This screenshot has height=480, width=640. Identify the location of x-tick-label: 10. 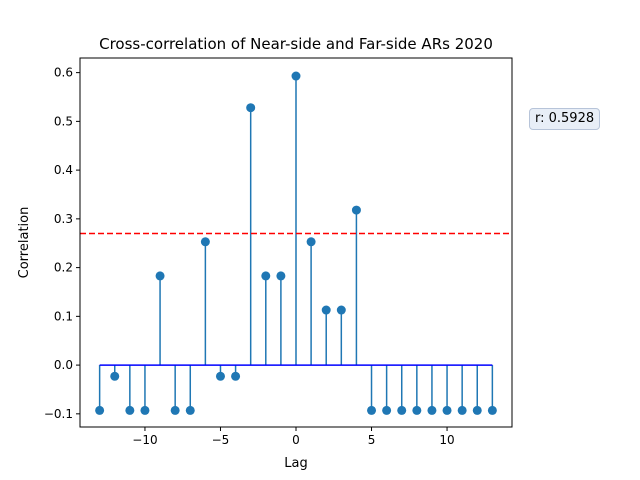
(446, 440).